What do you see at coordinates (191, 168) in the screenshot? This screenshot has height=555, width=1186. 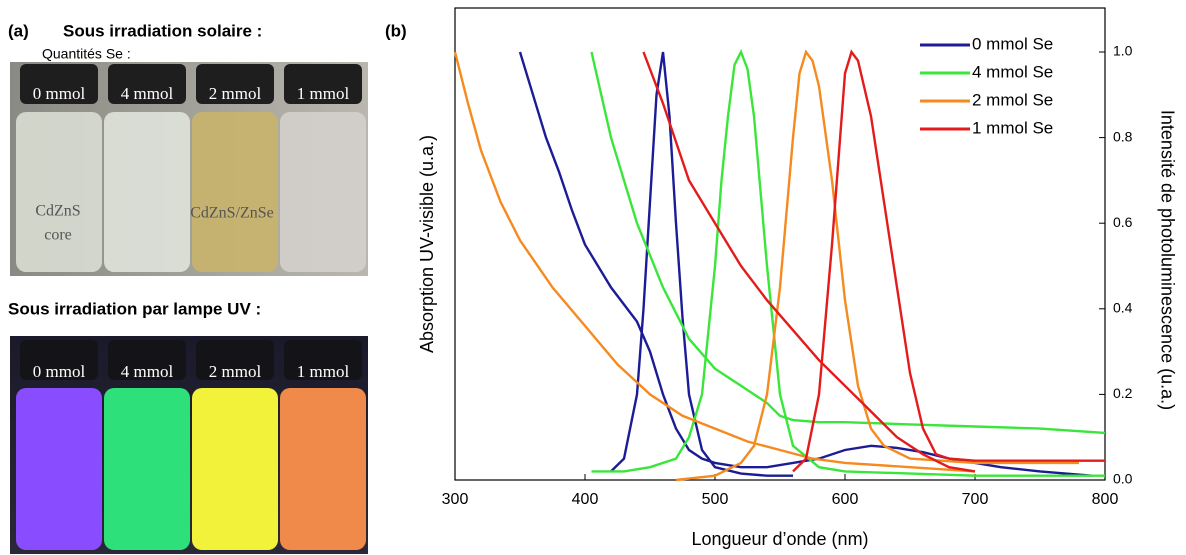 I see `photo-sun: 0 mmol 4 mmol 2 mmol 1 mmol` at bounding box center [191, 168].